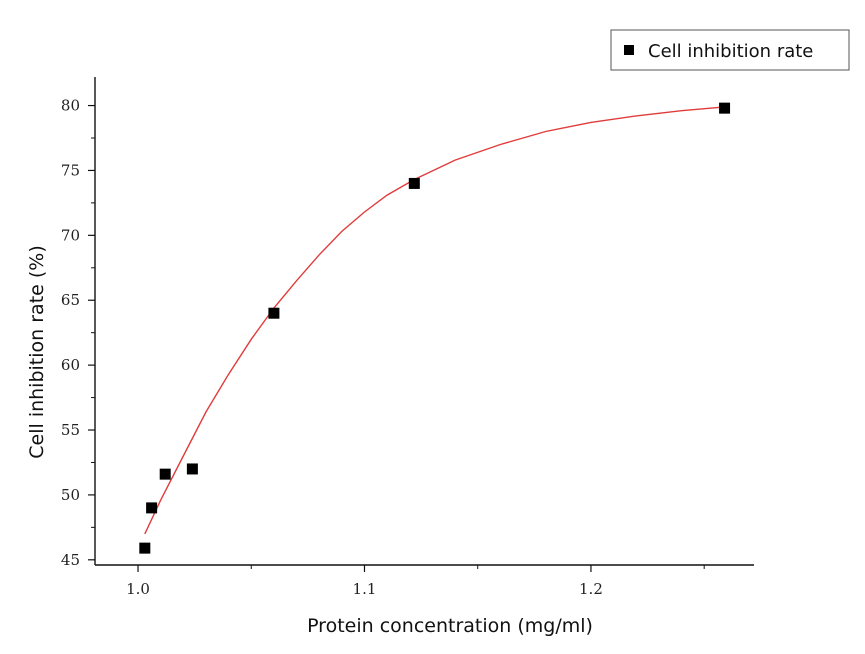 This screenshot has height=654, width=865. What do you see at coordinates (70, 300) in the screenshot?
I see `y-tick-label: 65` at bounding box center [70, 300].